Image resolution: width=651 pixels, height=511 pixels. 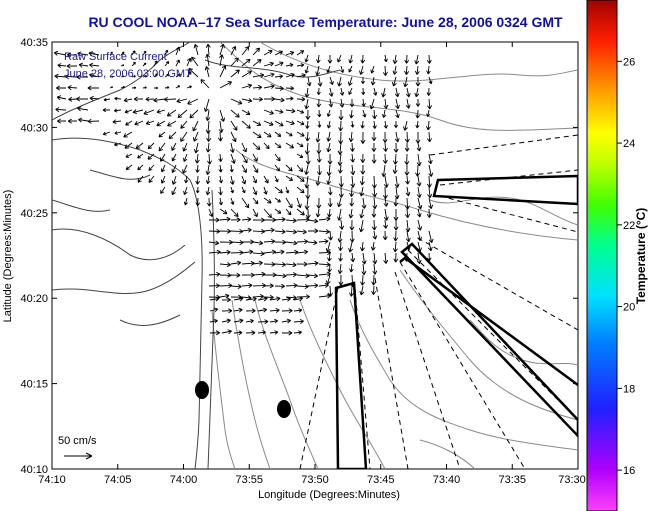 I want to click on y-tick-label: 40:25, so click(x=34, y=214).